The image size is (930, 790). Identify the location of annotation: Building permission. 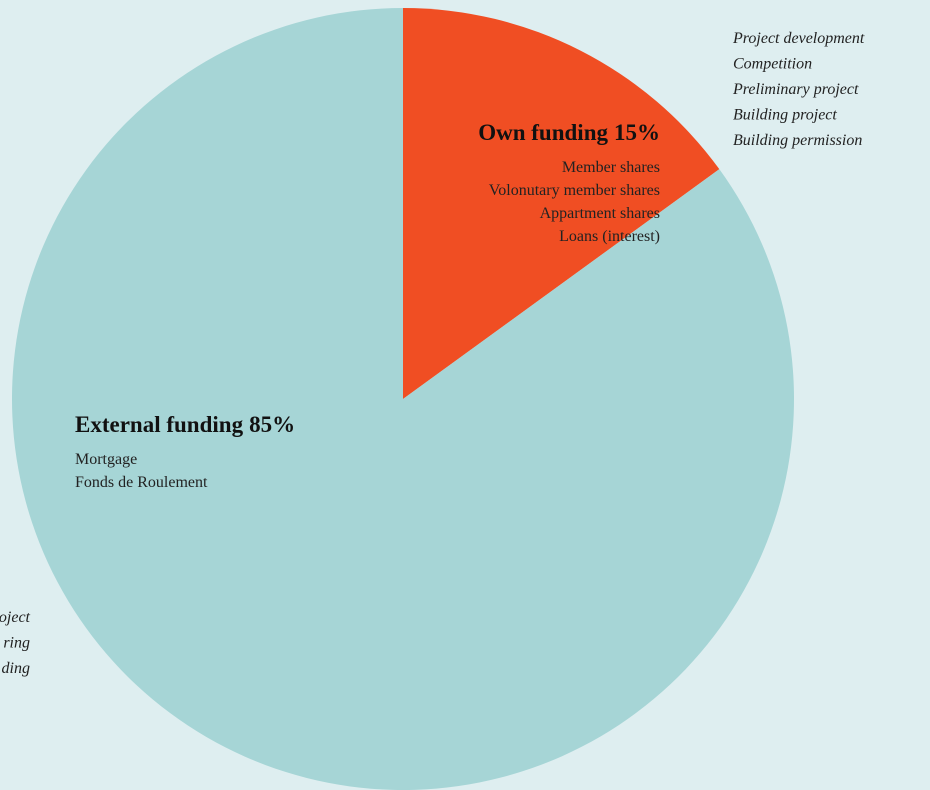
(797, 140).